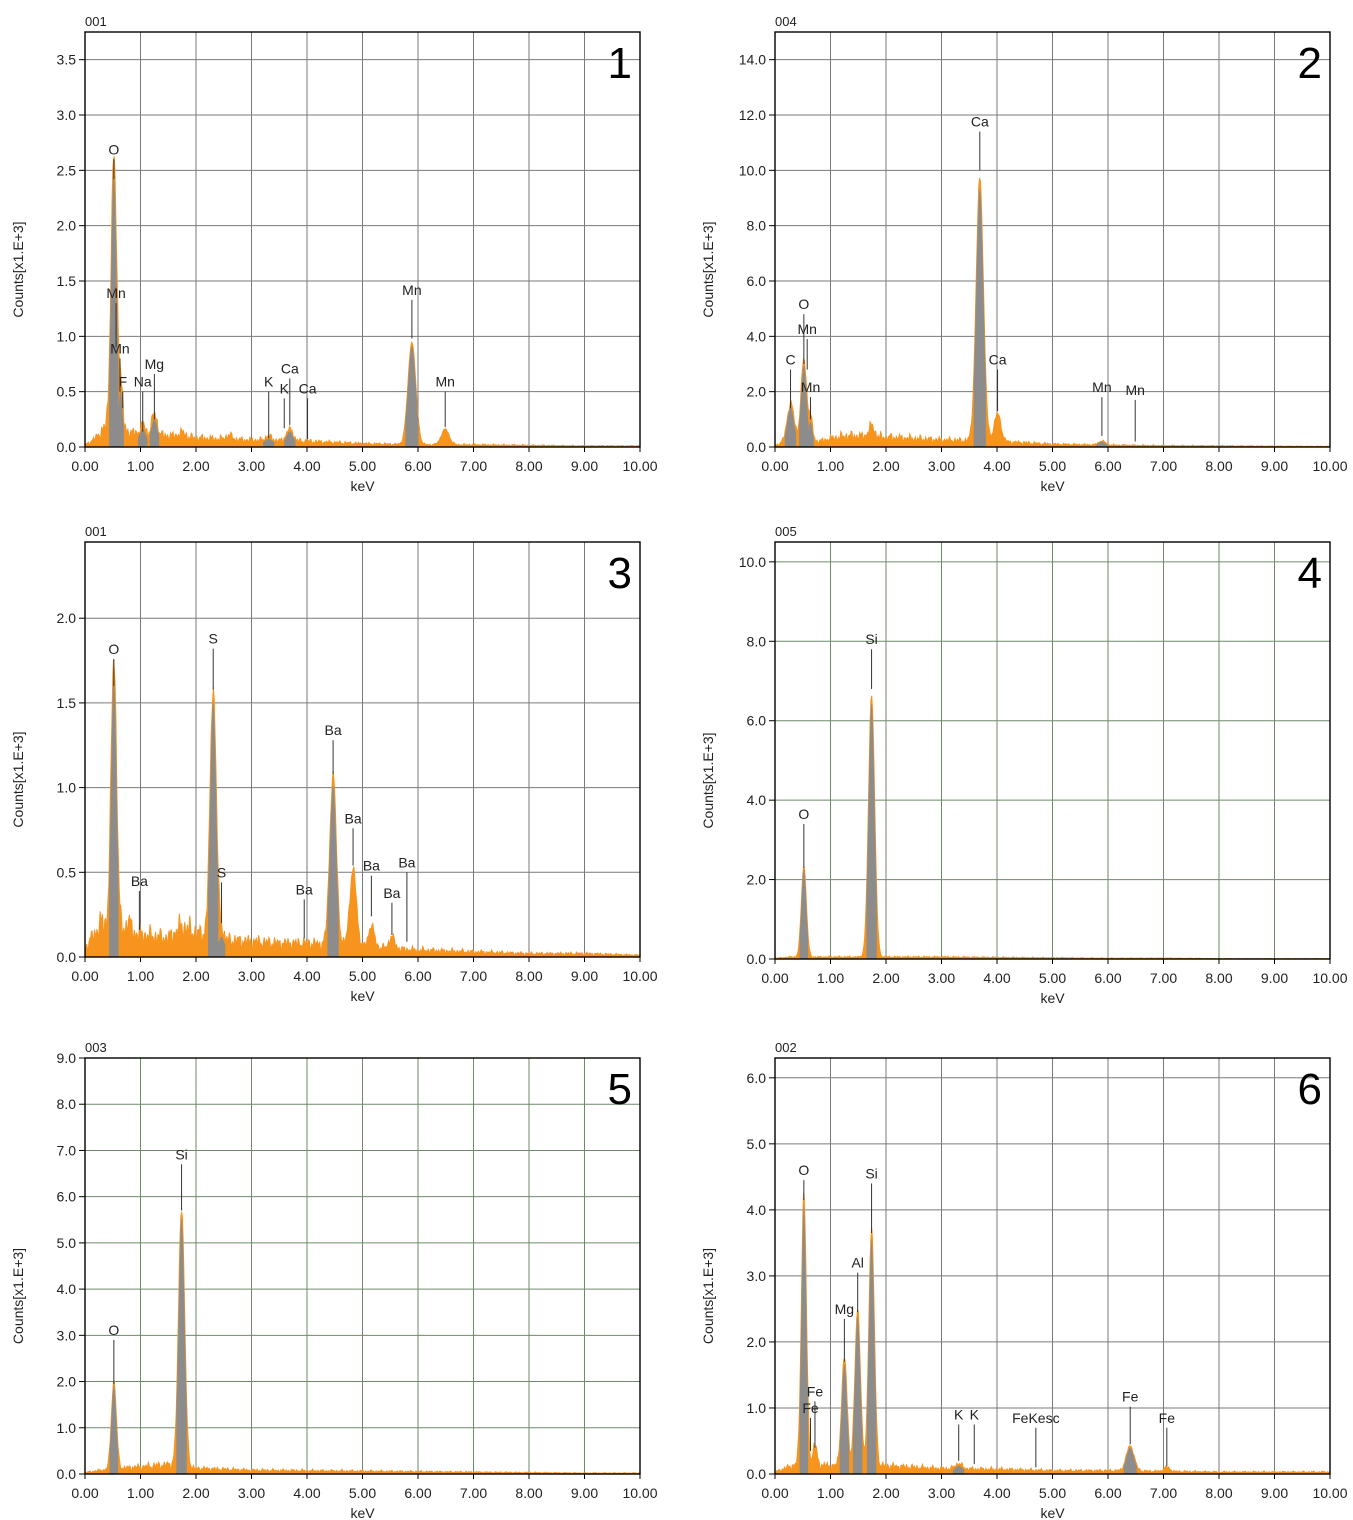 This screenshot has height=1520, width=1353. What do you see at coordinates (786, 531) in the screenshot?
I see `spectrum-id: 005` at bounding box center [786, 531].